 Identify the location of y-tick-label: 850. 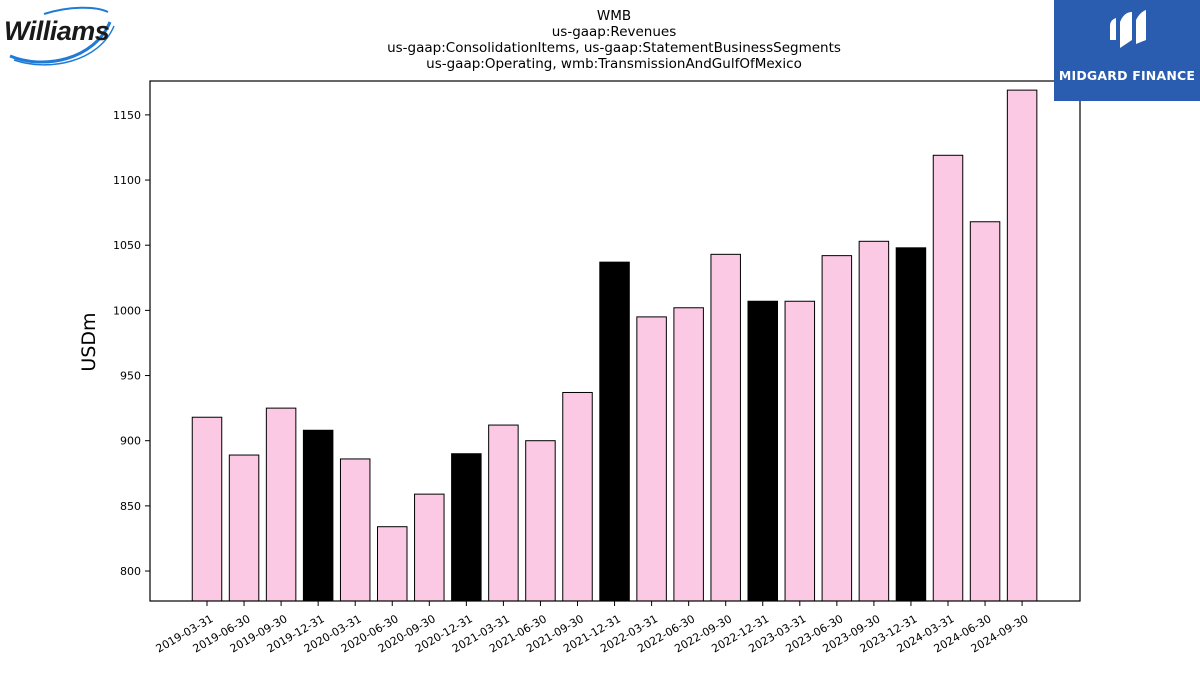
(130, 506).